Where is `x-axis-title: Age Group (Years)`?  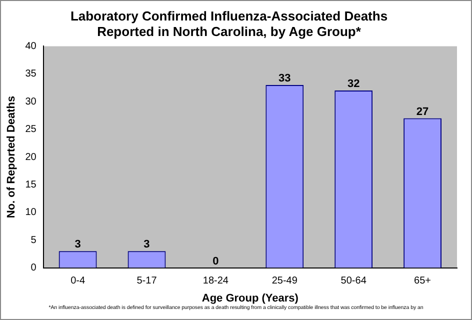
x-axis-title: Age Group (Years) is located at coordinates (250, 298).